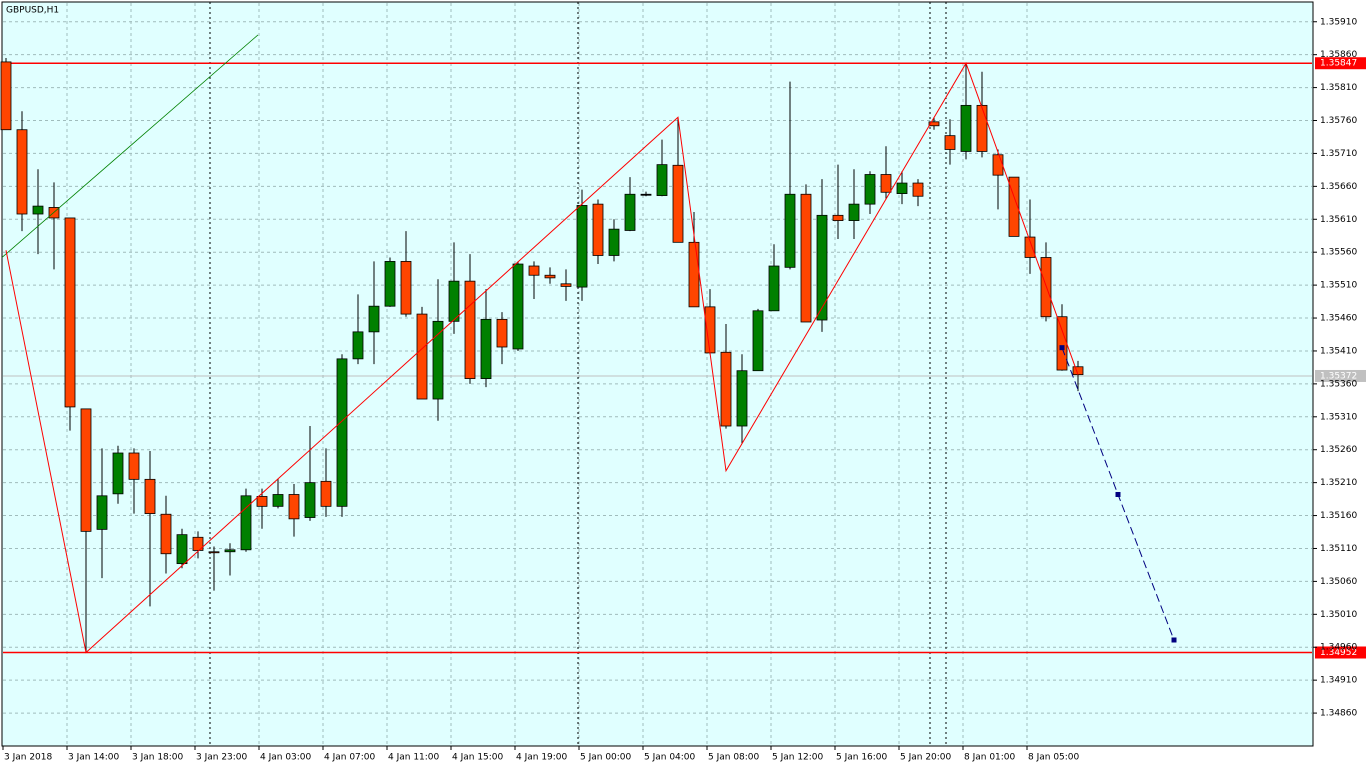 This screenshot has width=1366, height=772. I want to click on y-tick-label: 1.35110, so click(1338, 549).